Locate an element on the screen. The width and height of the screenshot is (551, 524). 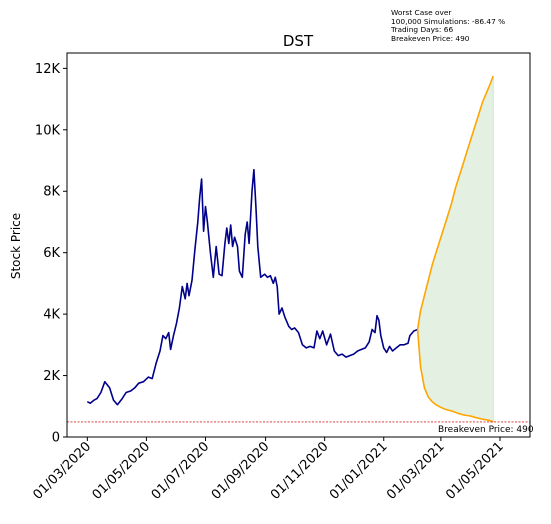
y-tick-label: 2K is located at coordinates (51, 376).